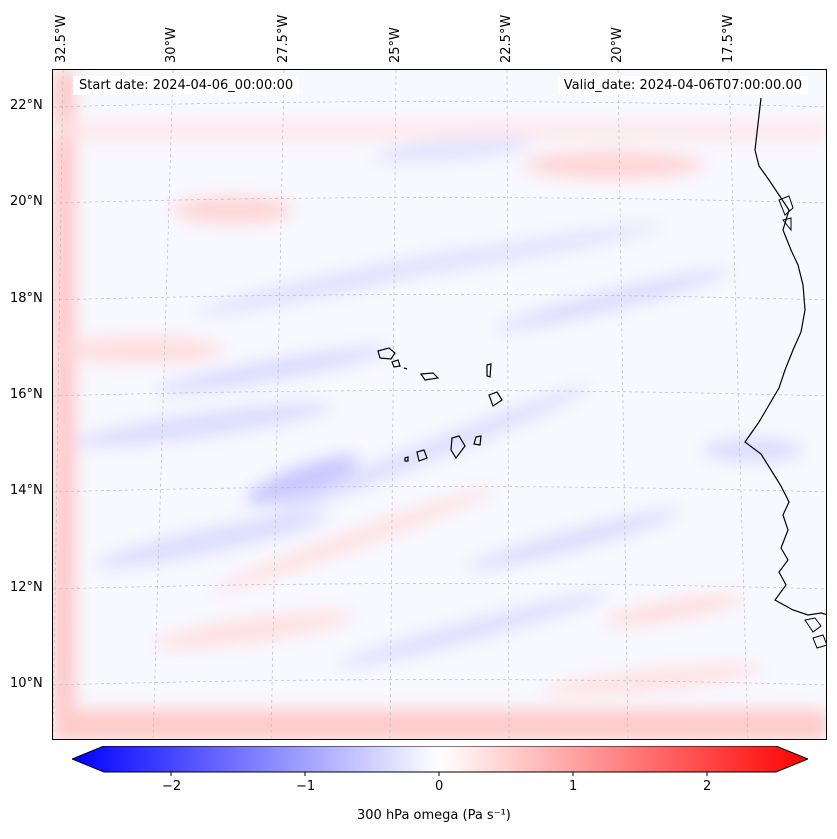 The width and height of the screenshot is (837, 839). I want to click on colorbar-label: 300 hPa omega (Pa s⁻¹), so click(434, 815).